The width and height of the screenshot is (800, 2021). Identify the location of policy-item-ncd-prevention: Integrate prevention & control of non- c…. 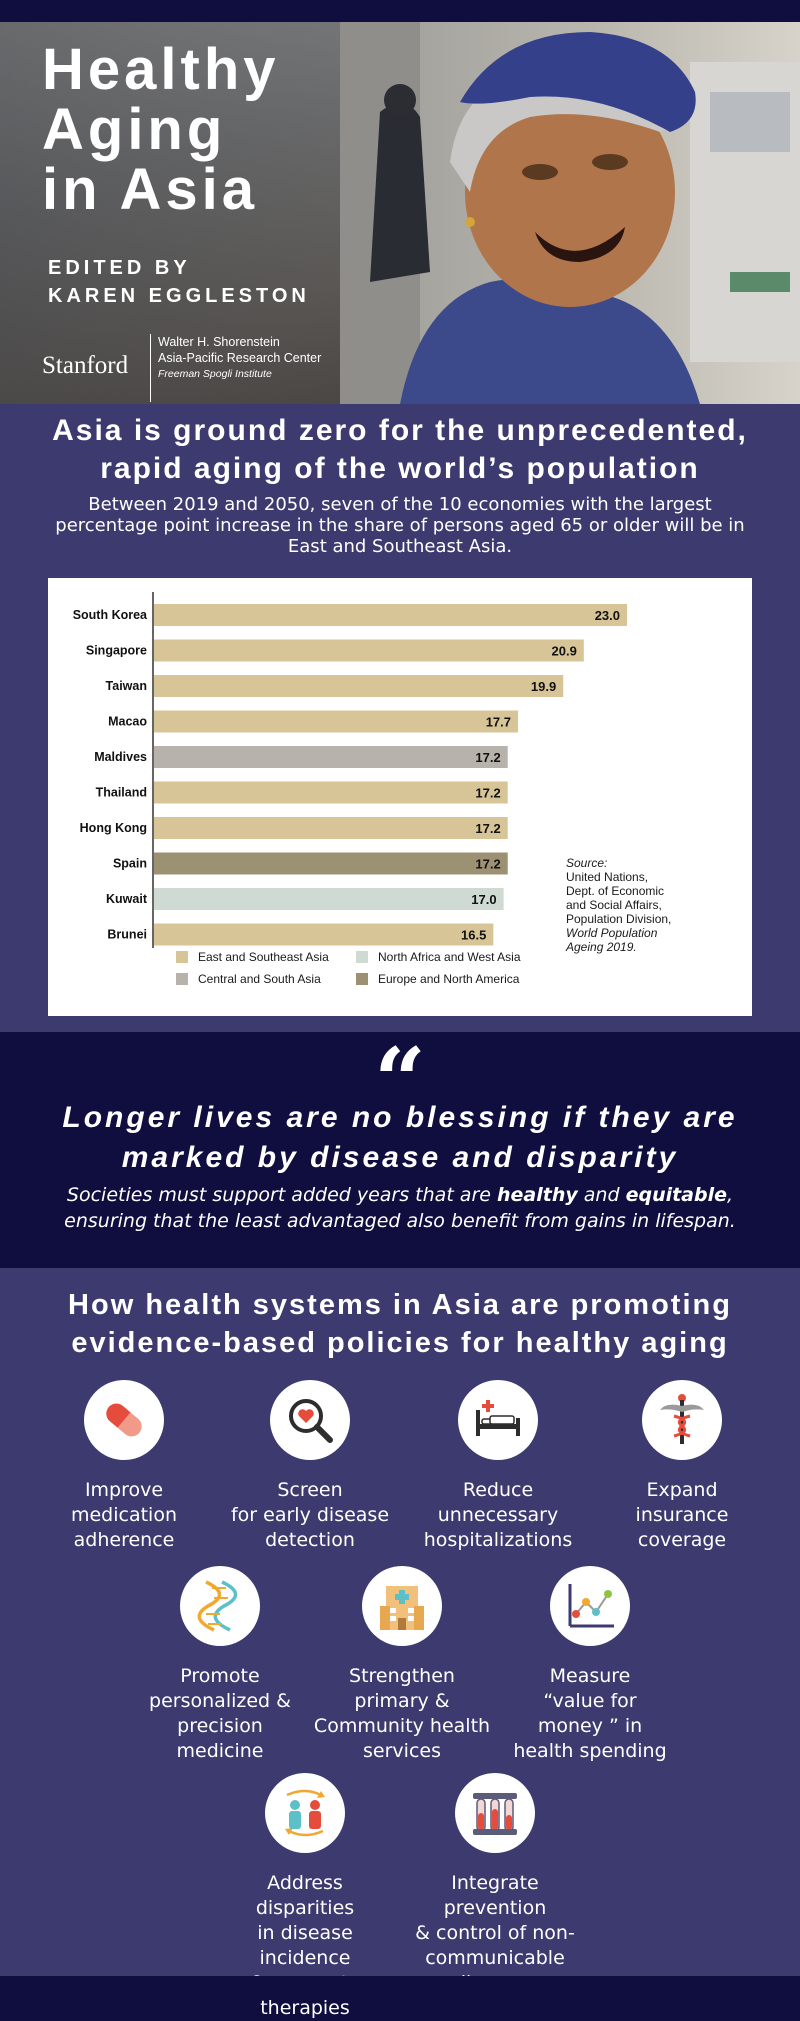
(495, 1884).